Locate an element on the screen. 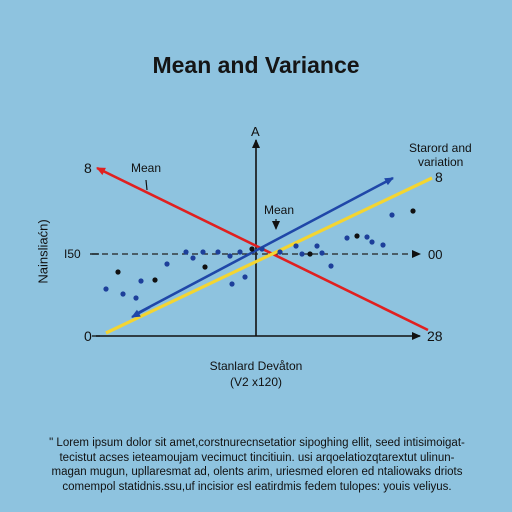 Image resolution: width=512 pixels, height=512 pixels. right-tick-label-bottom: 28 is located at coordinates (435, 336).